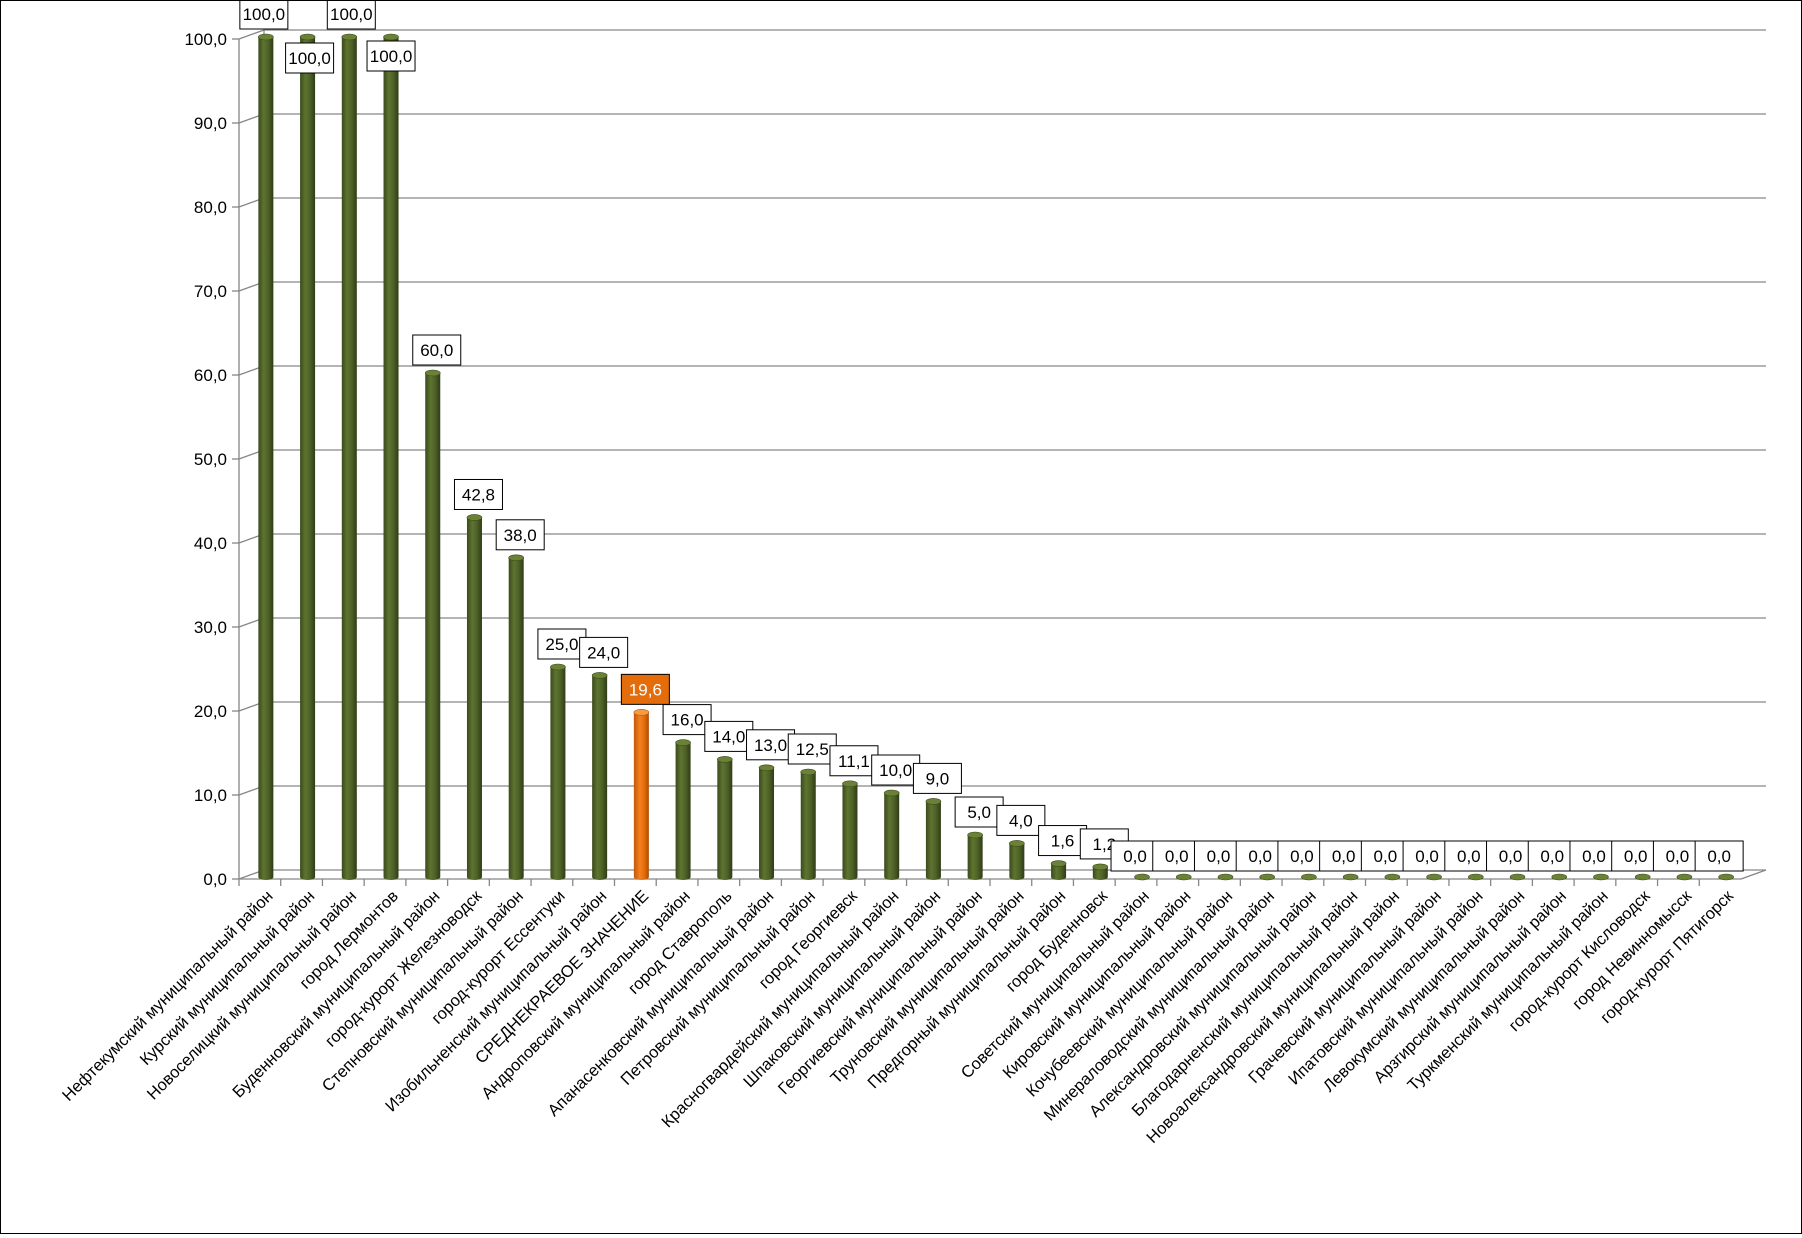 The height and width of the screenshot is (1238, 1802). I want to click on data-label: 4,0, so click(1021, 820).